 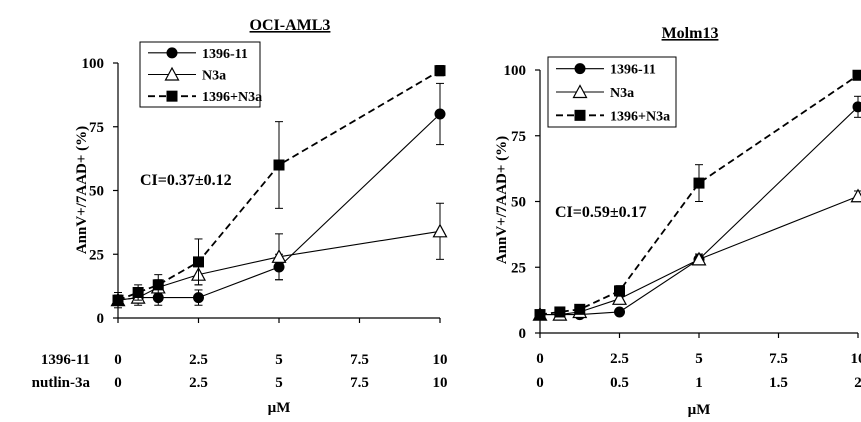 I want to click on ci-annotation: CI=0.37±0.12, so click(x=186, y=180).